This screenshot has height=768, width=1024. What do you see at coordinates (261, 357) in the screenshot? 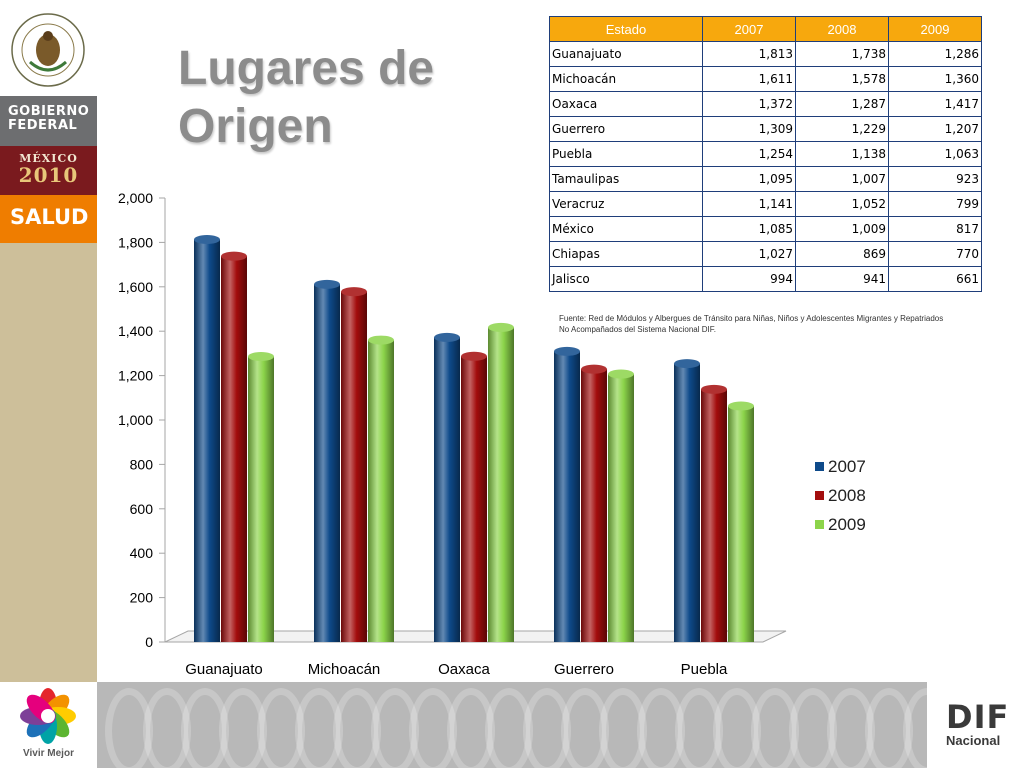
I see `bar-cap-2009-guanajuato` at bounding box center [261, 357].